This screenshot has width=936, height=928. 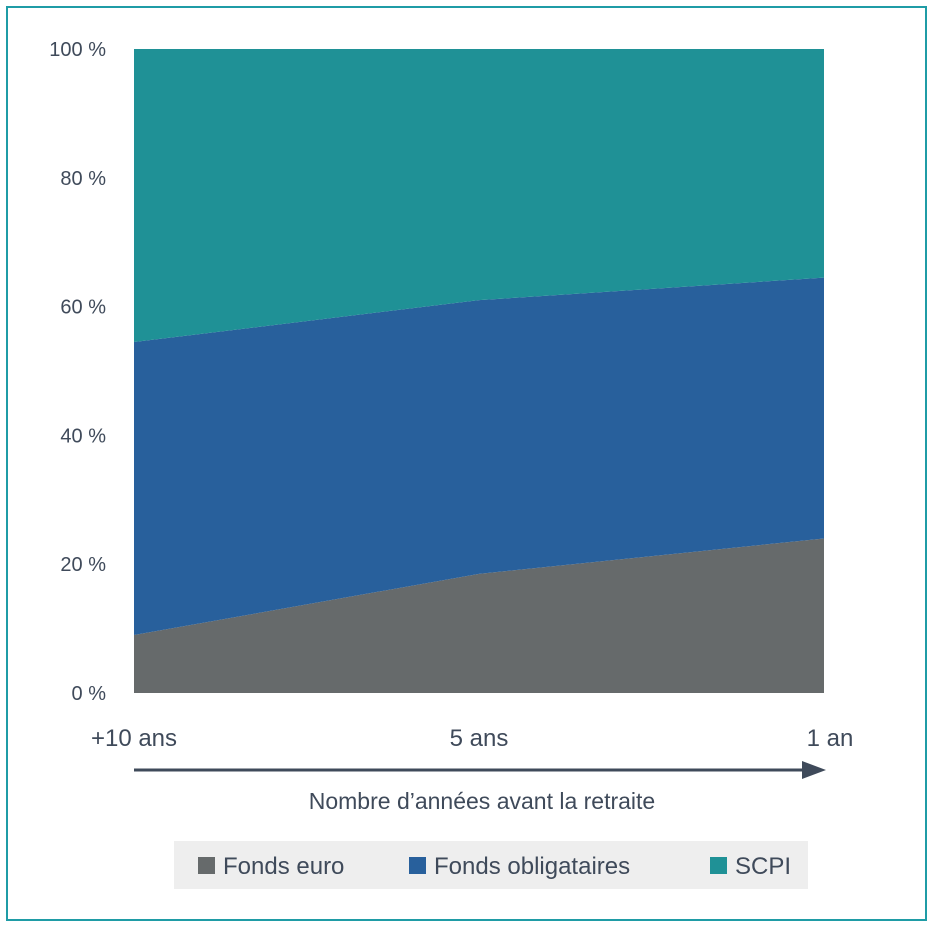 What do you see at coordinates (830, 738) in the screenshot?
I see `x-tick-label: 1 an` at bounding box center [830, 738].